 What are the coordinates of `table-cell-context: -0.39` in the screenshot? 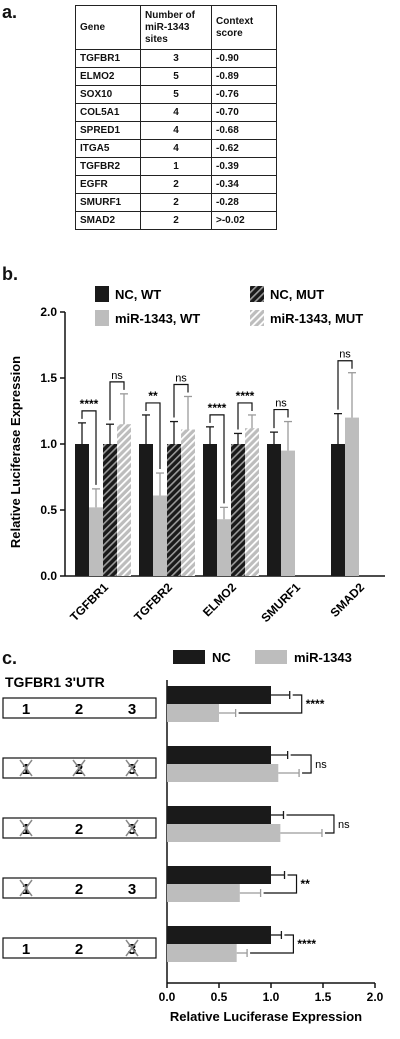 It's located at (244, 166).